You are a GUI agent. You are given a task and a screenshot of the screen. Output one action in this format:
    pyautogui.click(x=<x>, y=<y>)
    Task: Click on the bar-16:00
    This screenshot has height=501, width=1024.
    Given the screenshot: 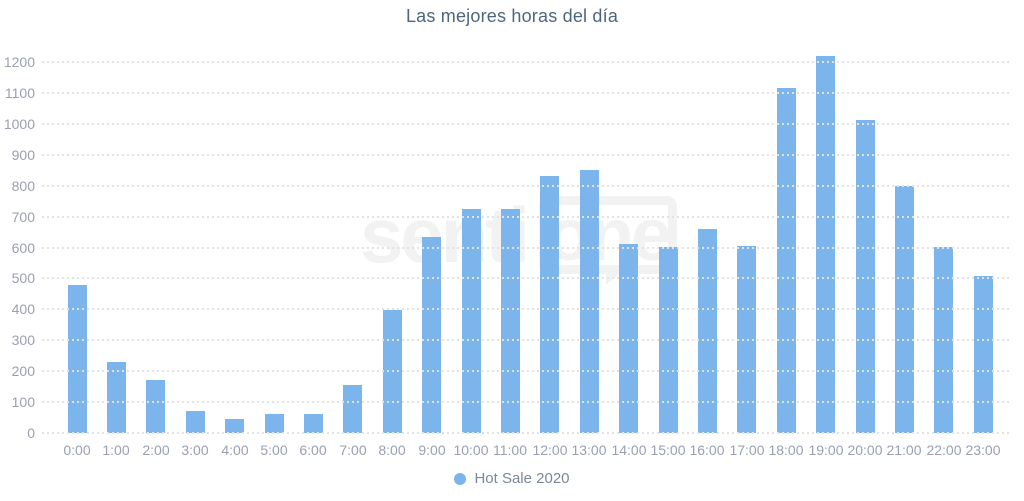 What is the action you would take?
    pyautogui.click(x=707, y=331)
    